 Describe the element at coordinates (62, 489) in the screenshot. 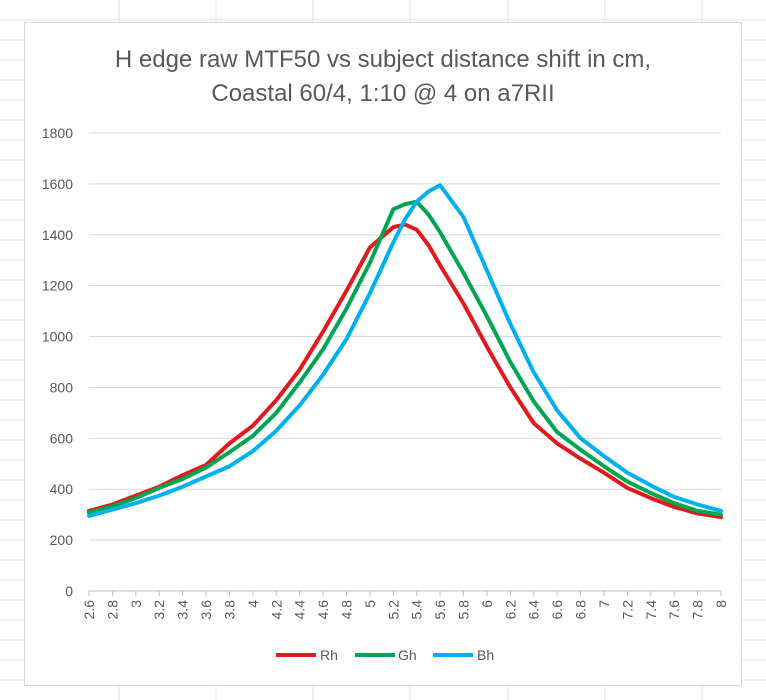

I see `y-tick-label: 400` at that location.